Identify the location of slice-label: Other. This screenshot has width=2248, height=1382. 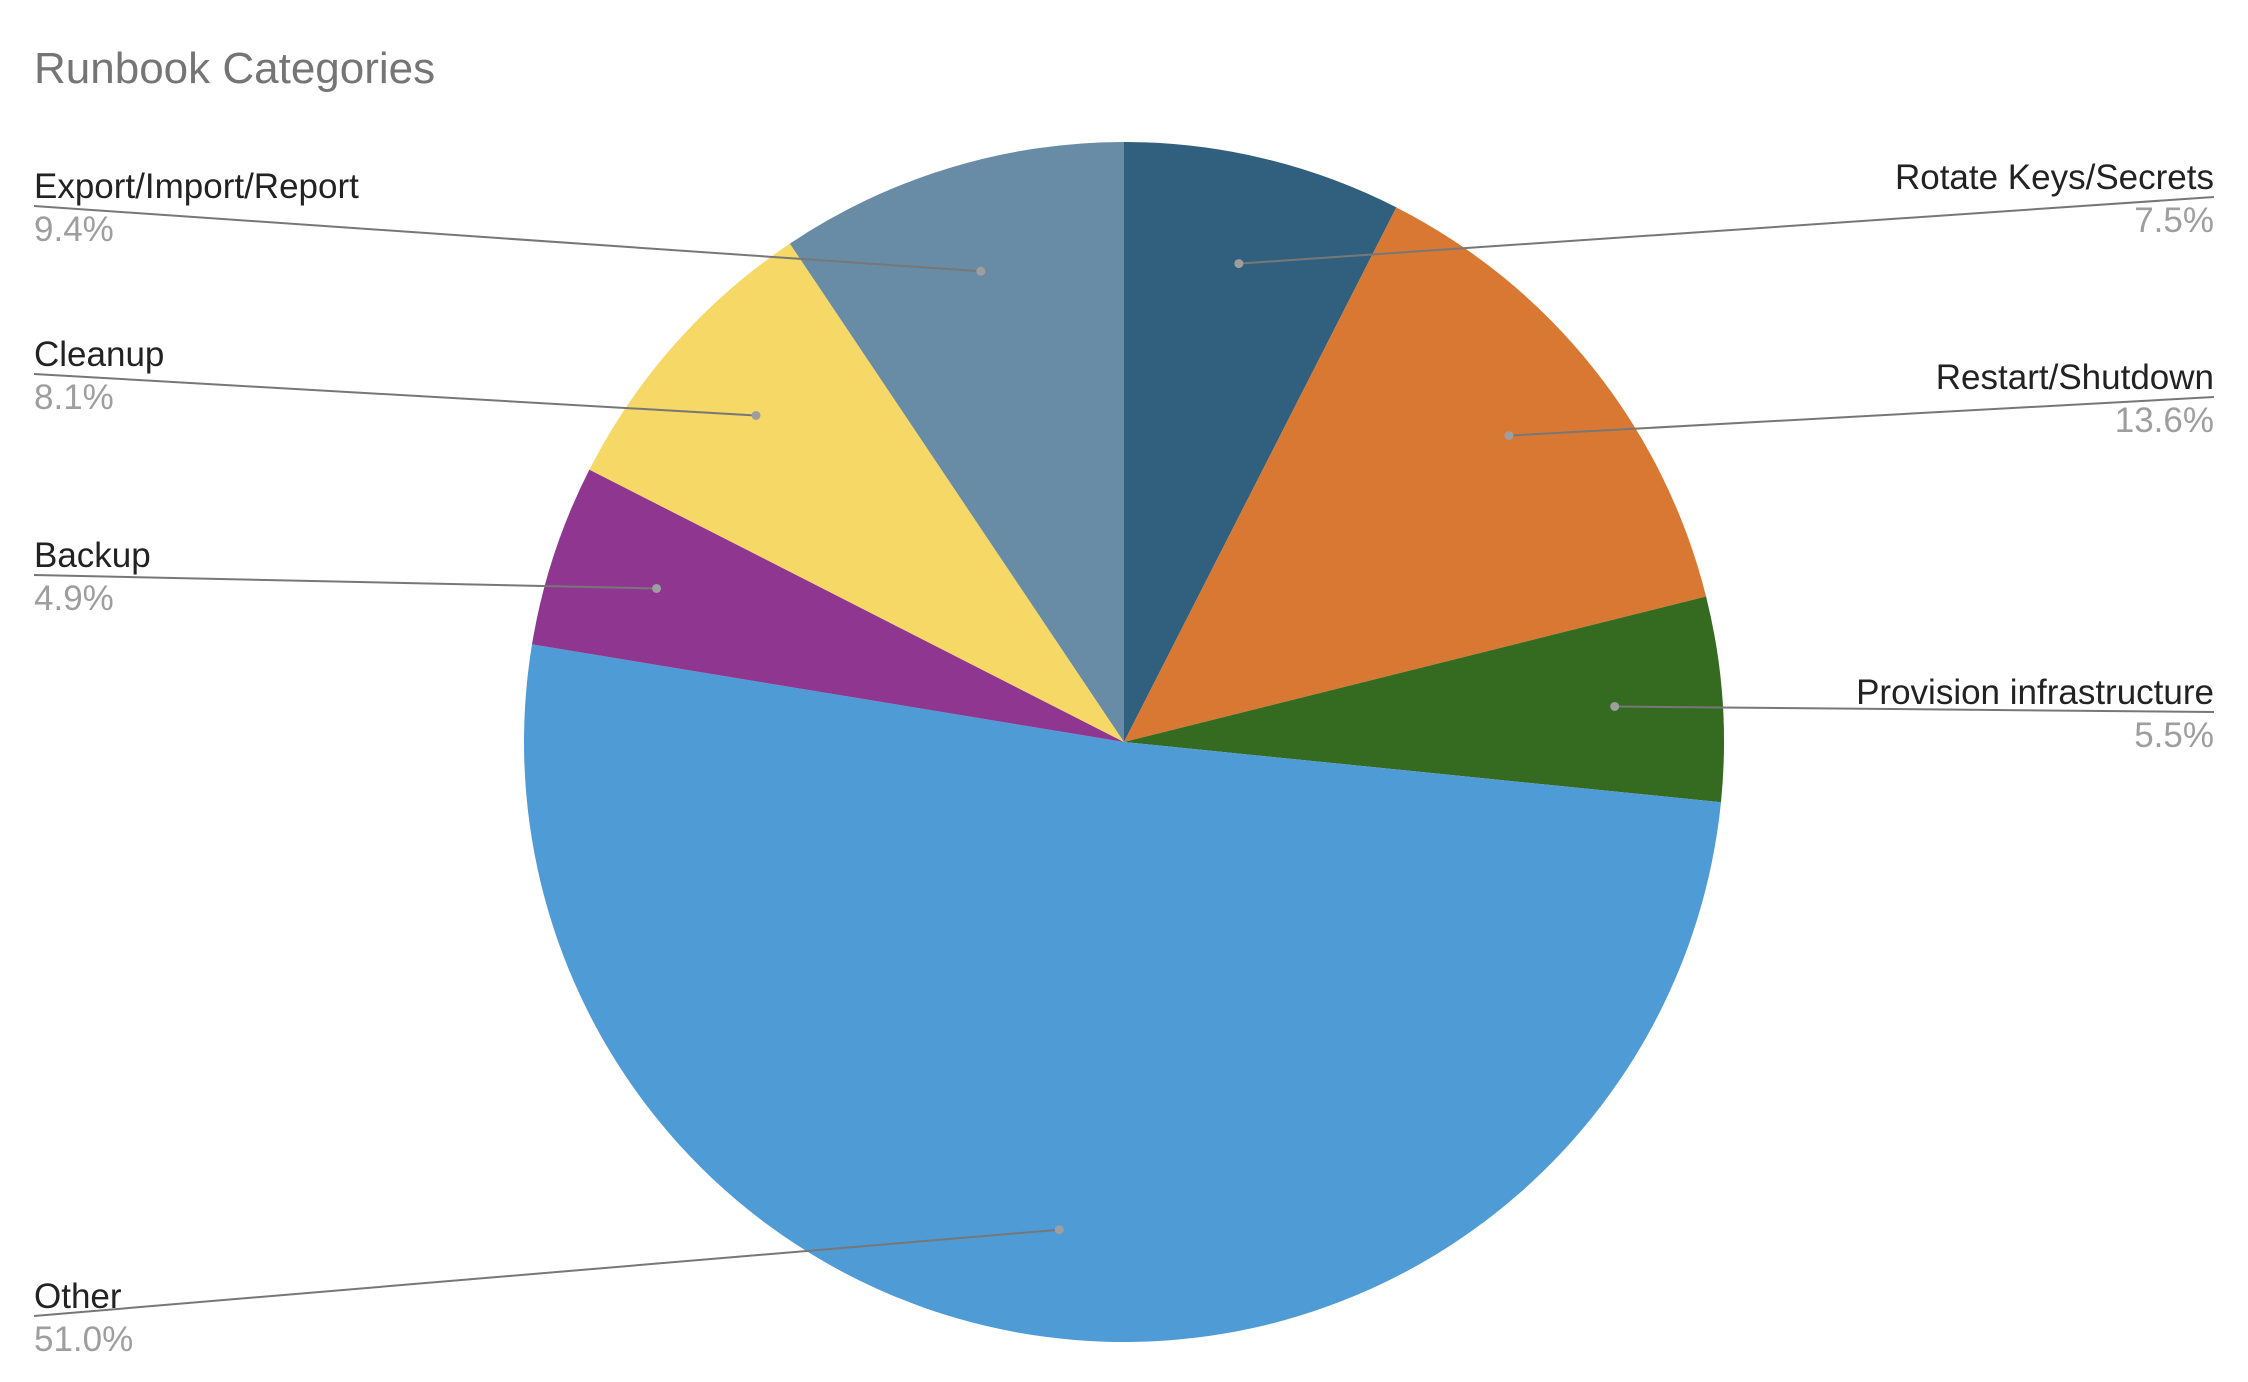
(78, 1296).